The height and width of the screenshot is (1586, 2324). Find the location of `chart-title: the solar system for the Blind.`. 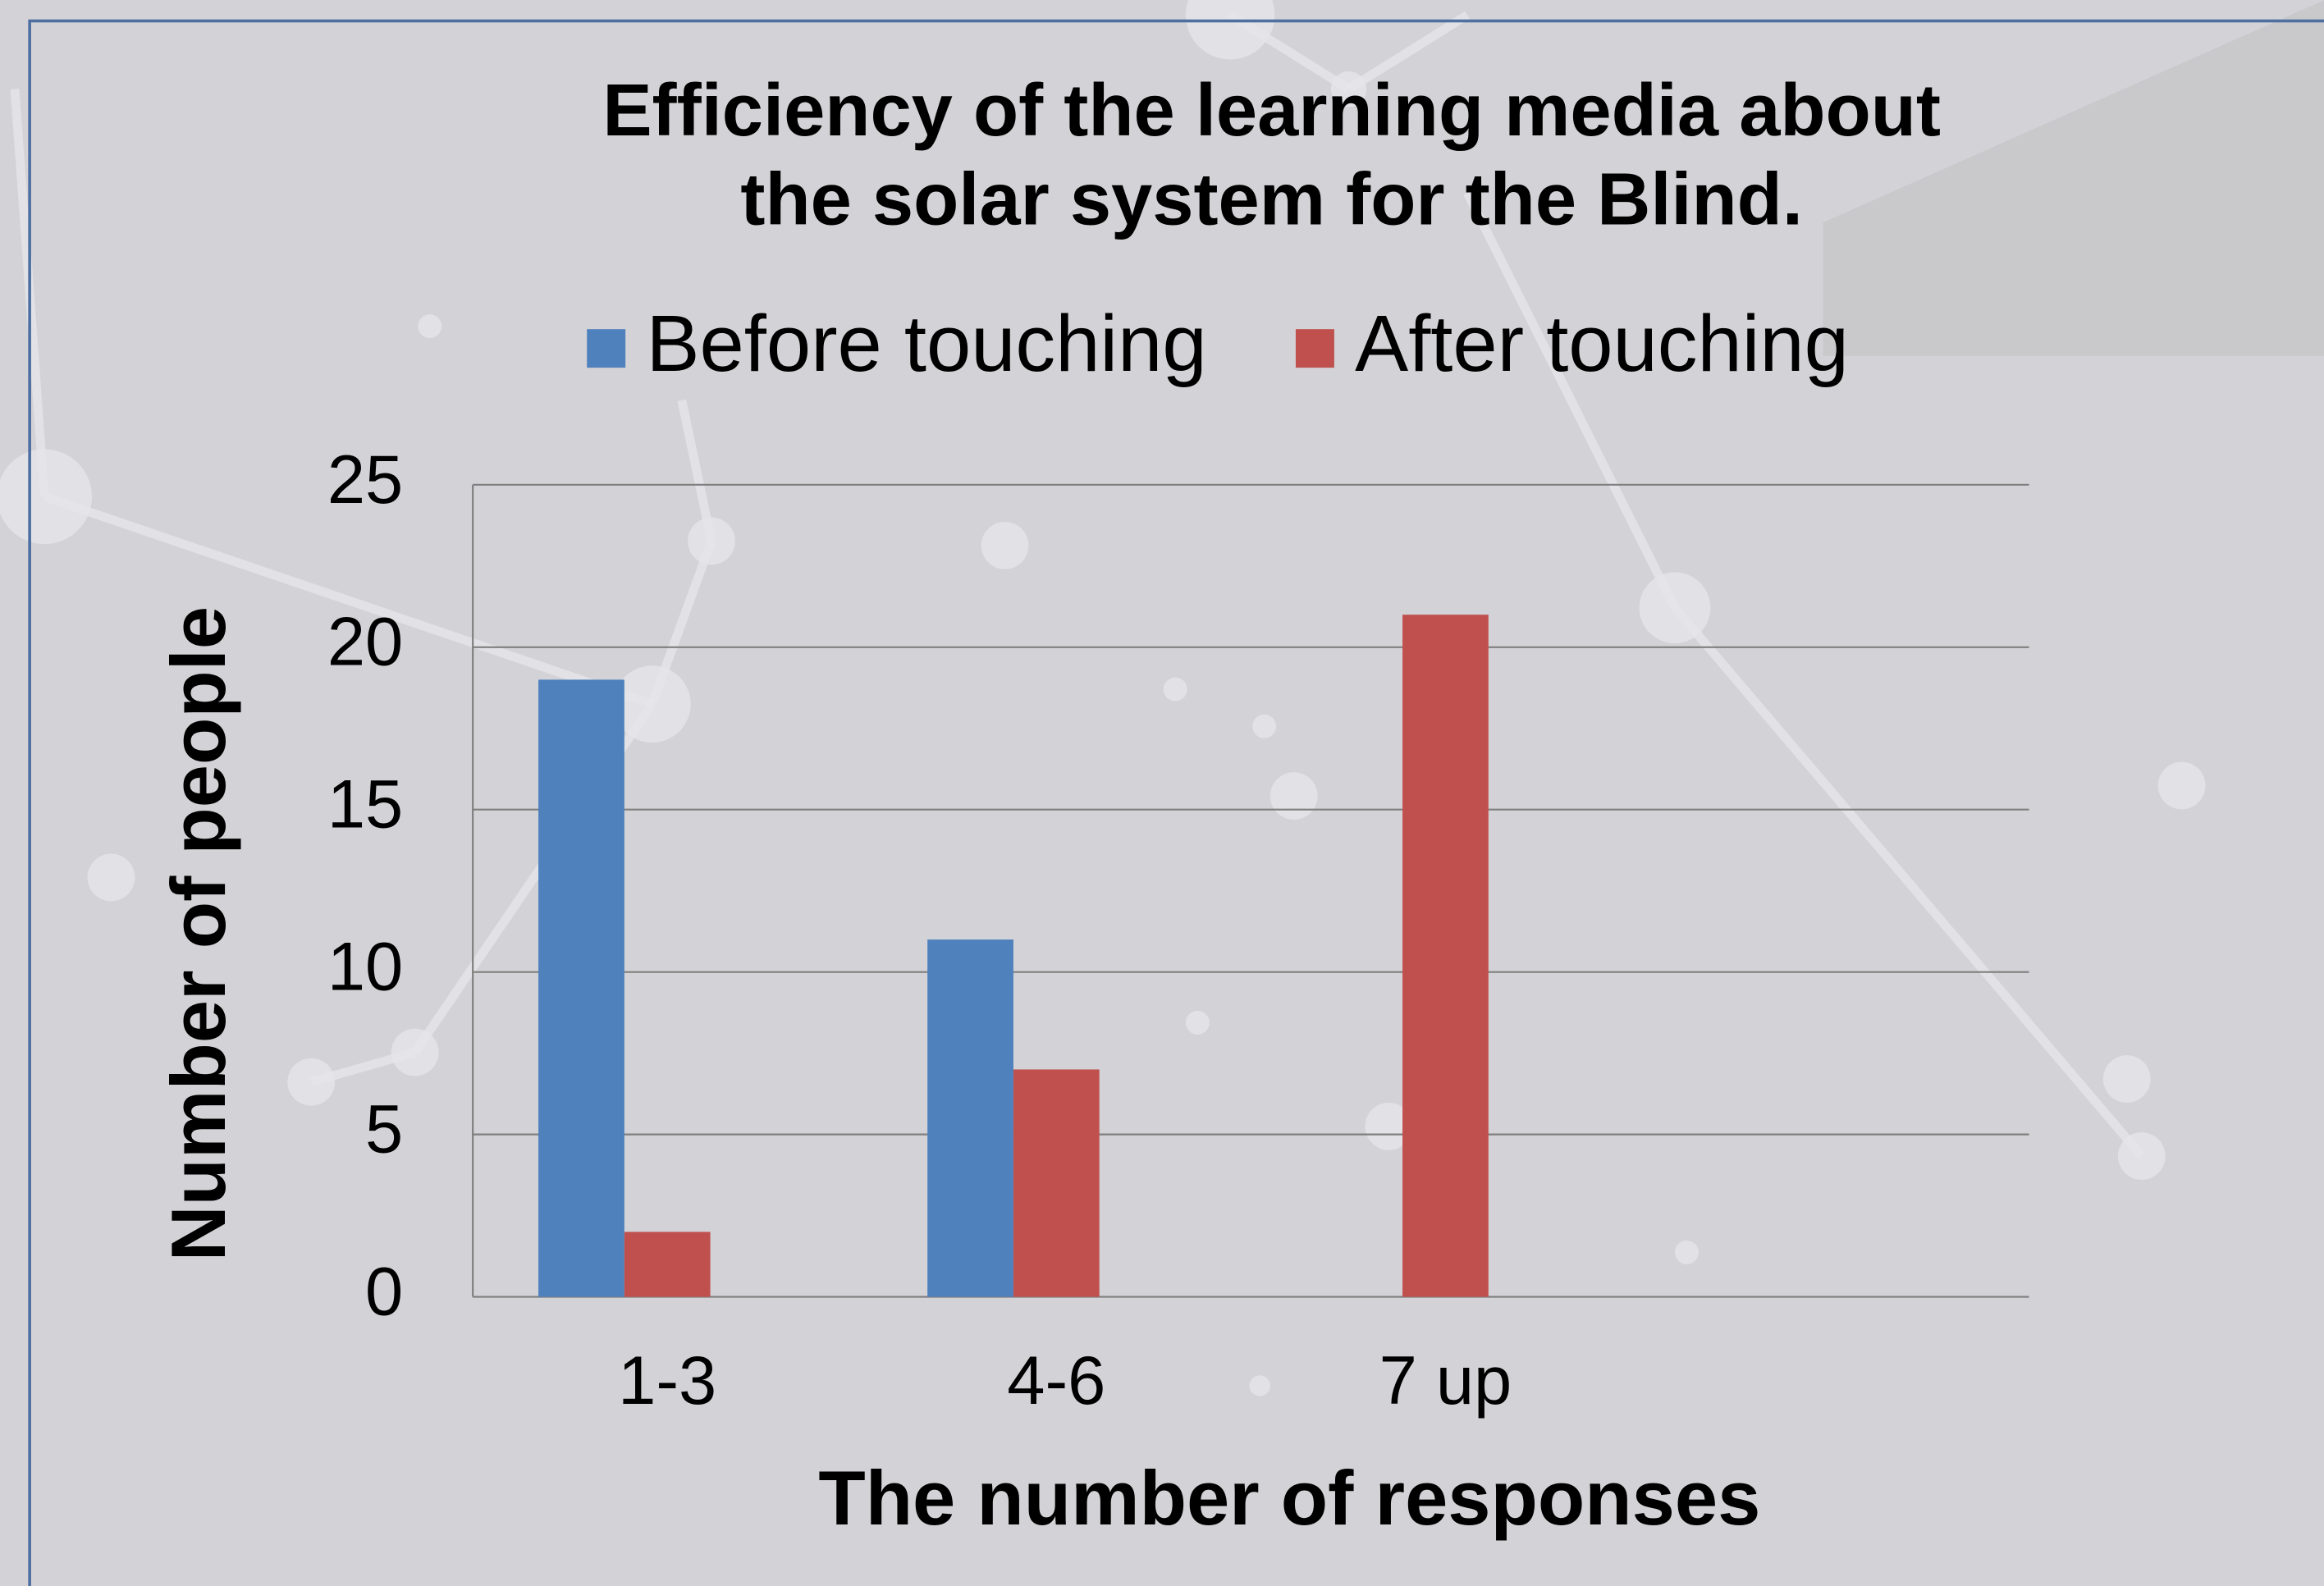

chart-title: the solar system for the Blind. is located at coordinates (1271, 199).